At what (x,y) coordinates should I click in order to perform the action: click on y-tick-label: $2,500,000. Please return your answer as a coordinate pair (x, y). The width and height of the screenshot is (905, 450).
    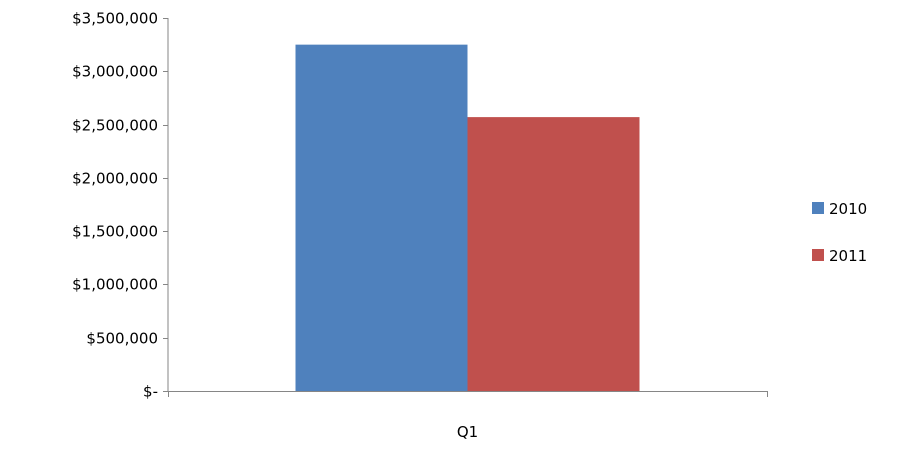
    Looking at the image, I should click on (115, 126).